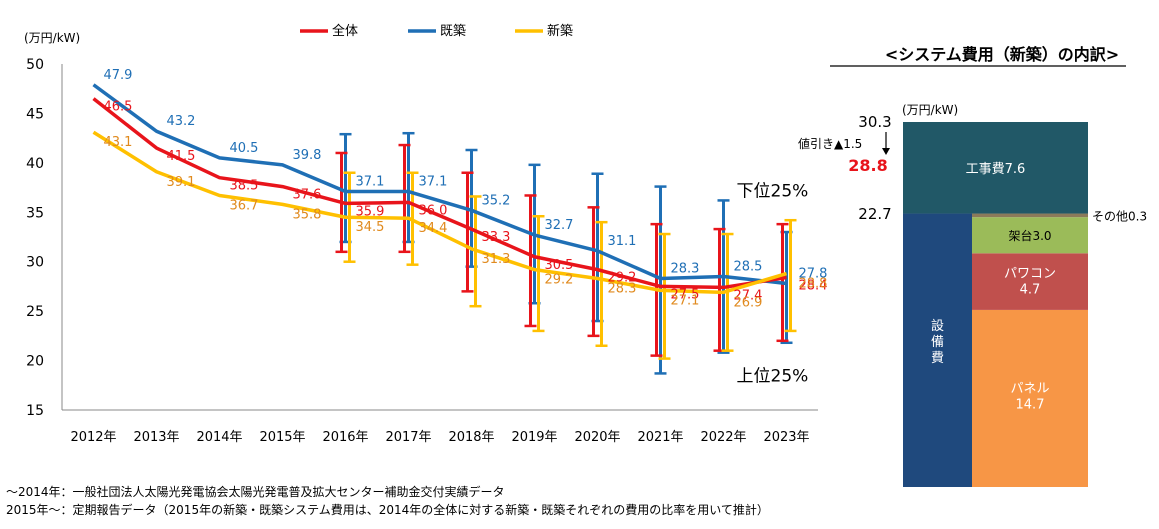 This screenshot has width=1159, height=529. What do you see at coordinates (219, 437) in the screenshot?
I see `x-tick-label: 2014年` at bounding box center [219, 437].